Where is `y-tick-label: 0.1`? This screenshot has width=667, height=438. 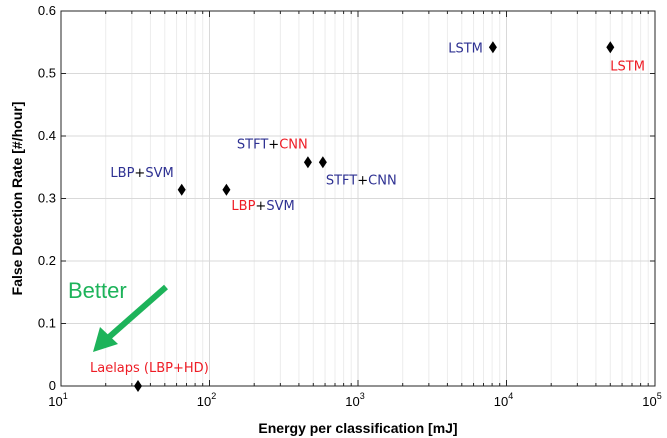
y-tick-label: 0.1 is located at coordinates (47, 323).